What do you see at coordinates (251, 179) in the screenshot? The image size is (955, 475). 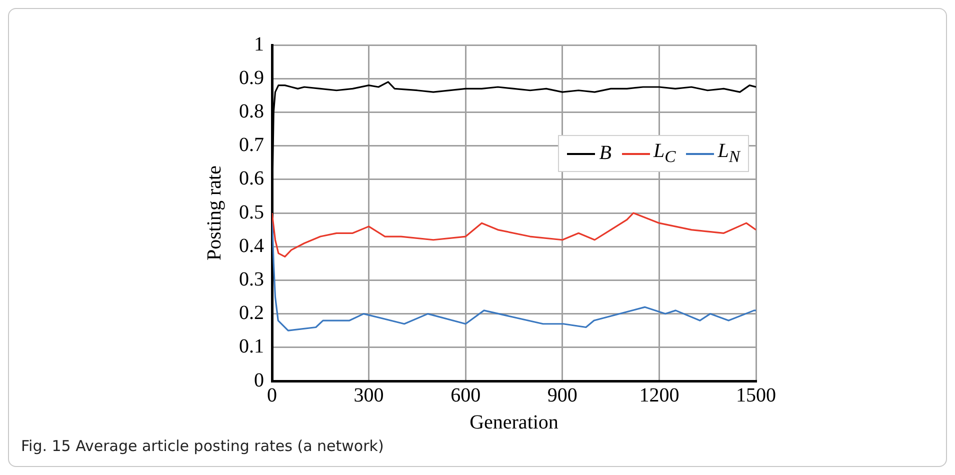 I see `y-tick-label: 0.6` at bounding box center [251, 179].